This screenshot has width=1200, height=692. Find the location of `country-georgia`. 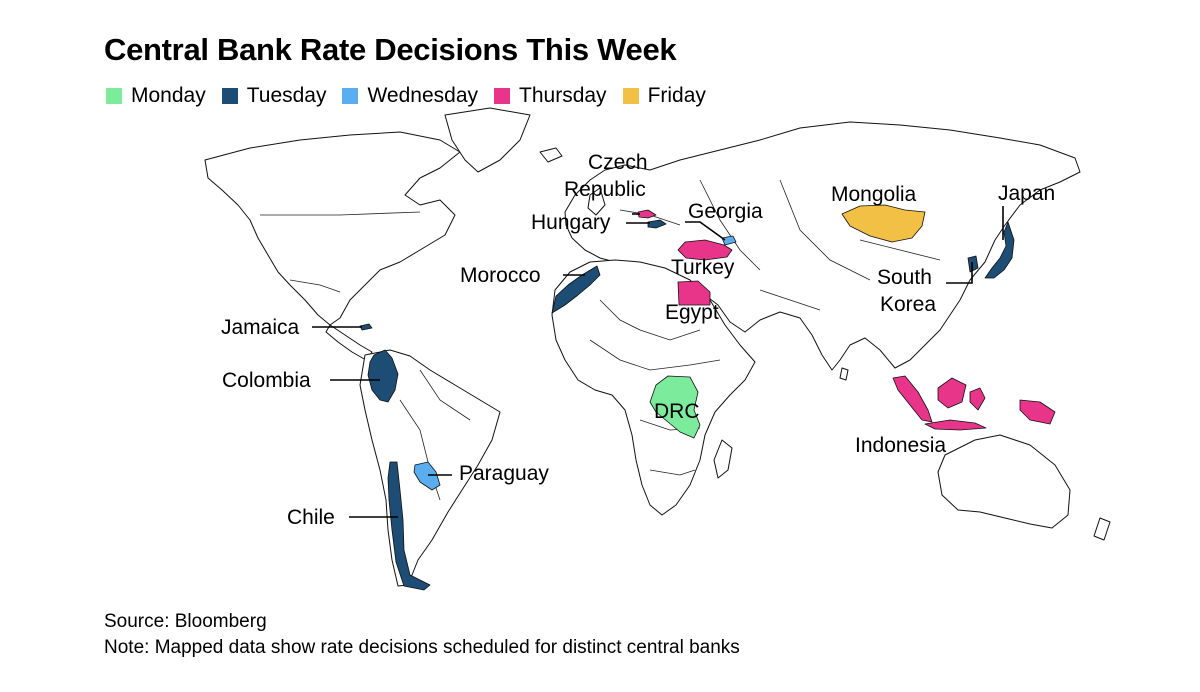

country-georgia is located at coordinates (729, 240).